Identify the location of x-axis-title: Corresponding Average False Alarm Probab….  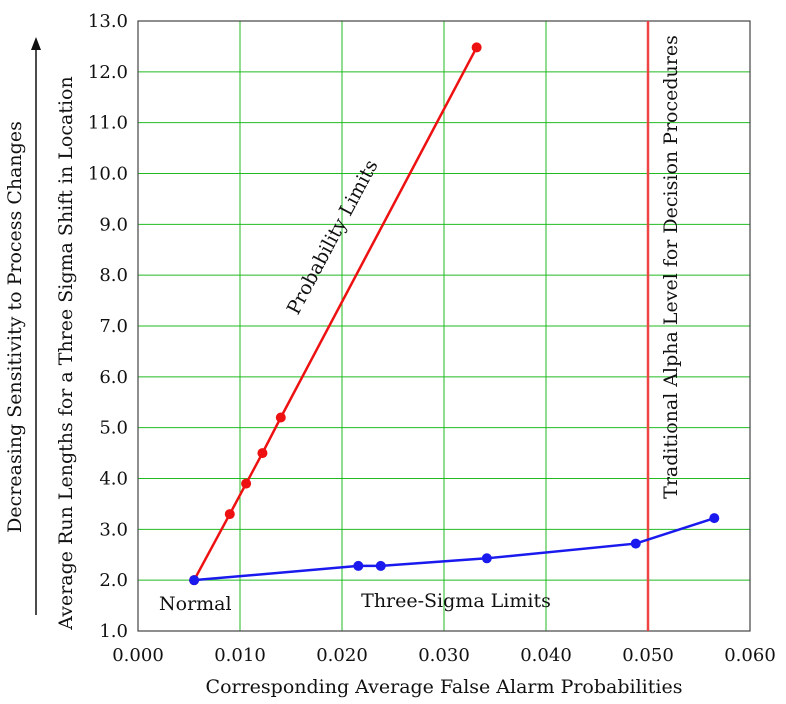
(444, 687).